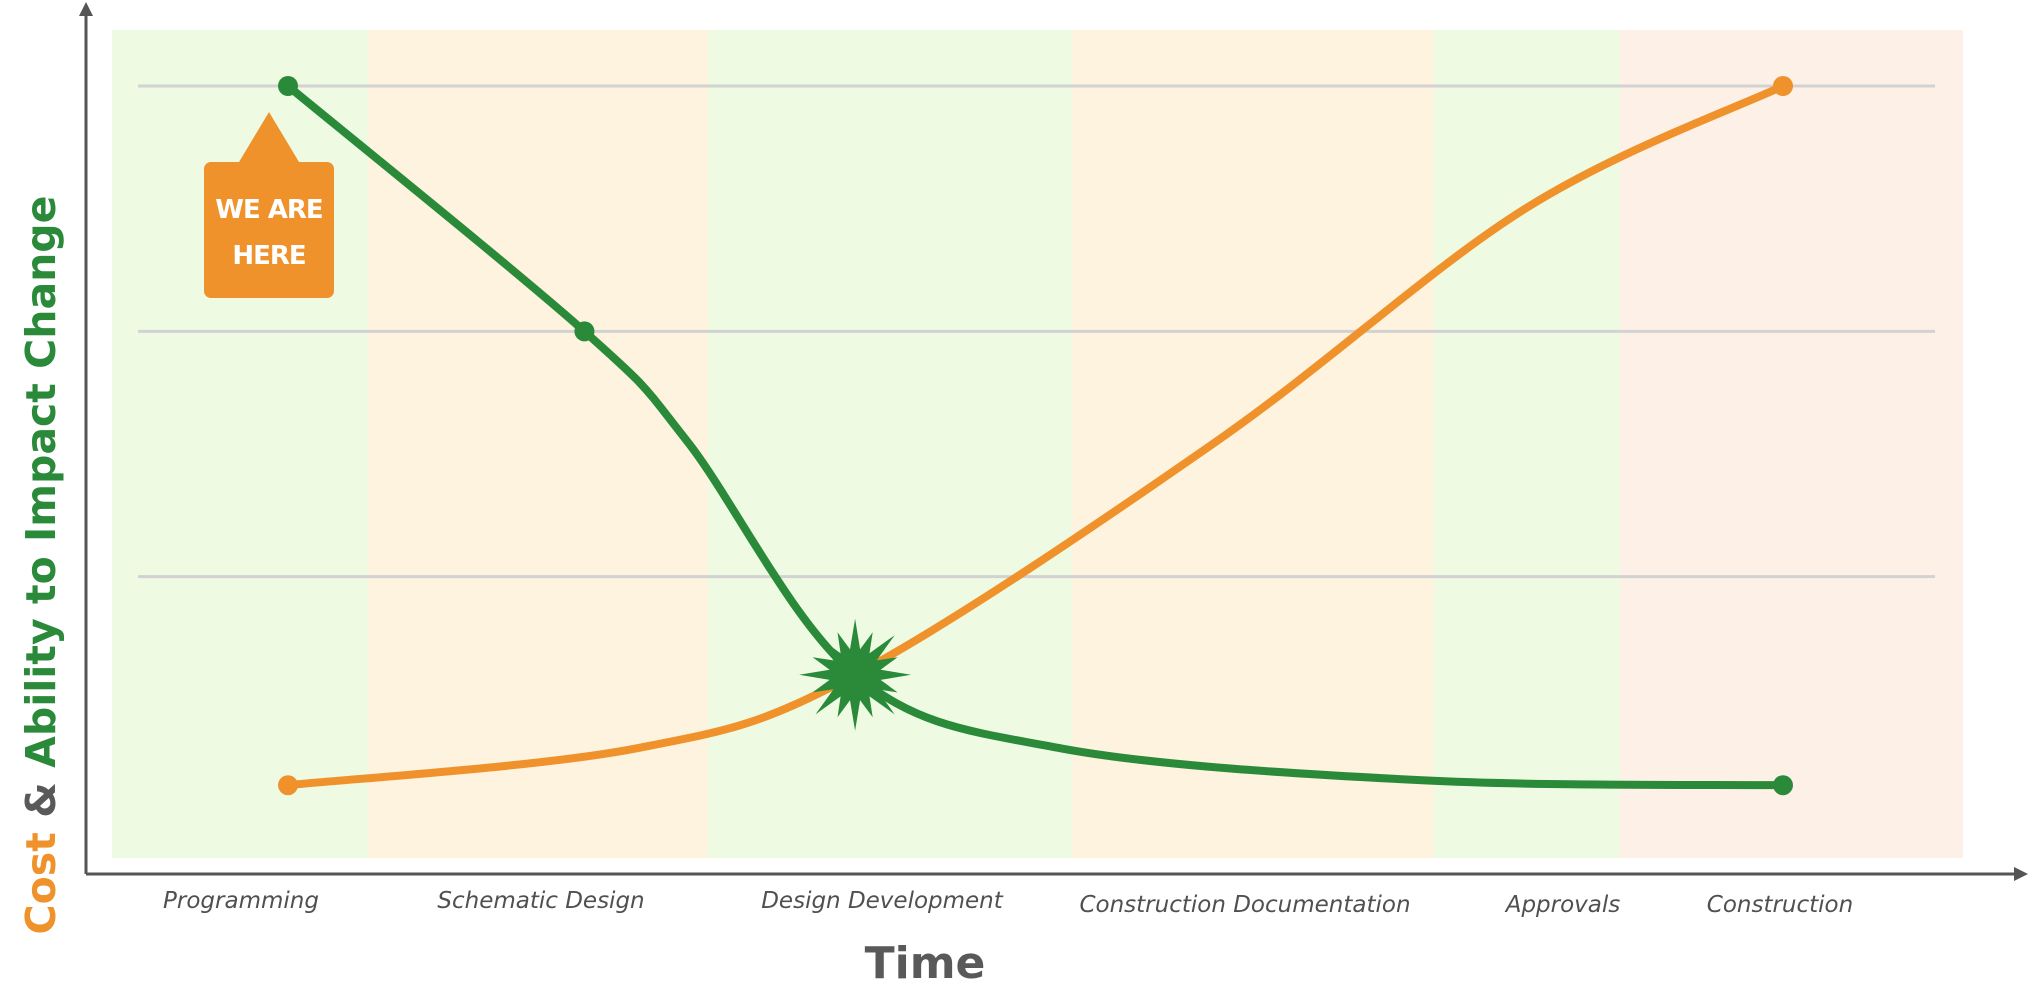 The width and height of the screenshot is (2031, 982). What do you see at coordinates (2021, 874) in the screenshot?
I see `x-axis-arrow` at bounding box center [2021, 874].